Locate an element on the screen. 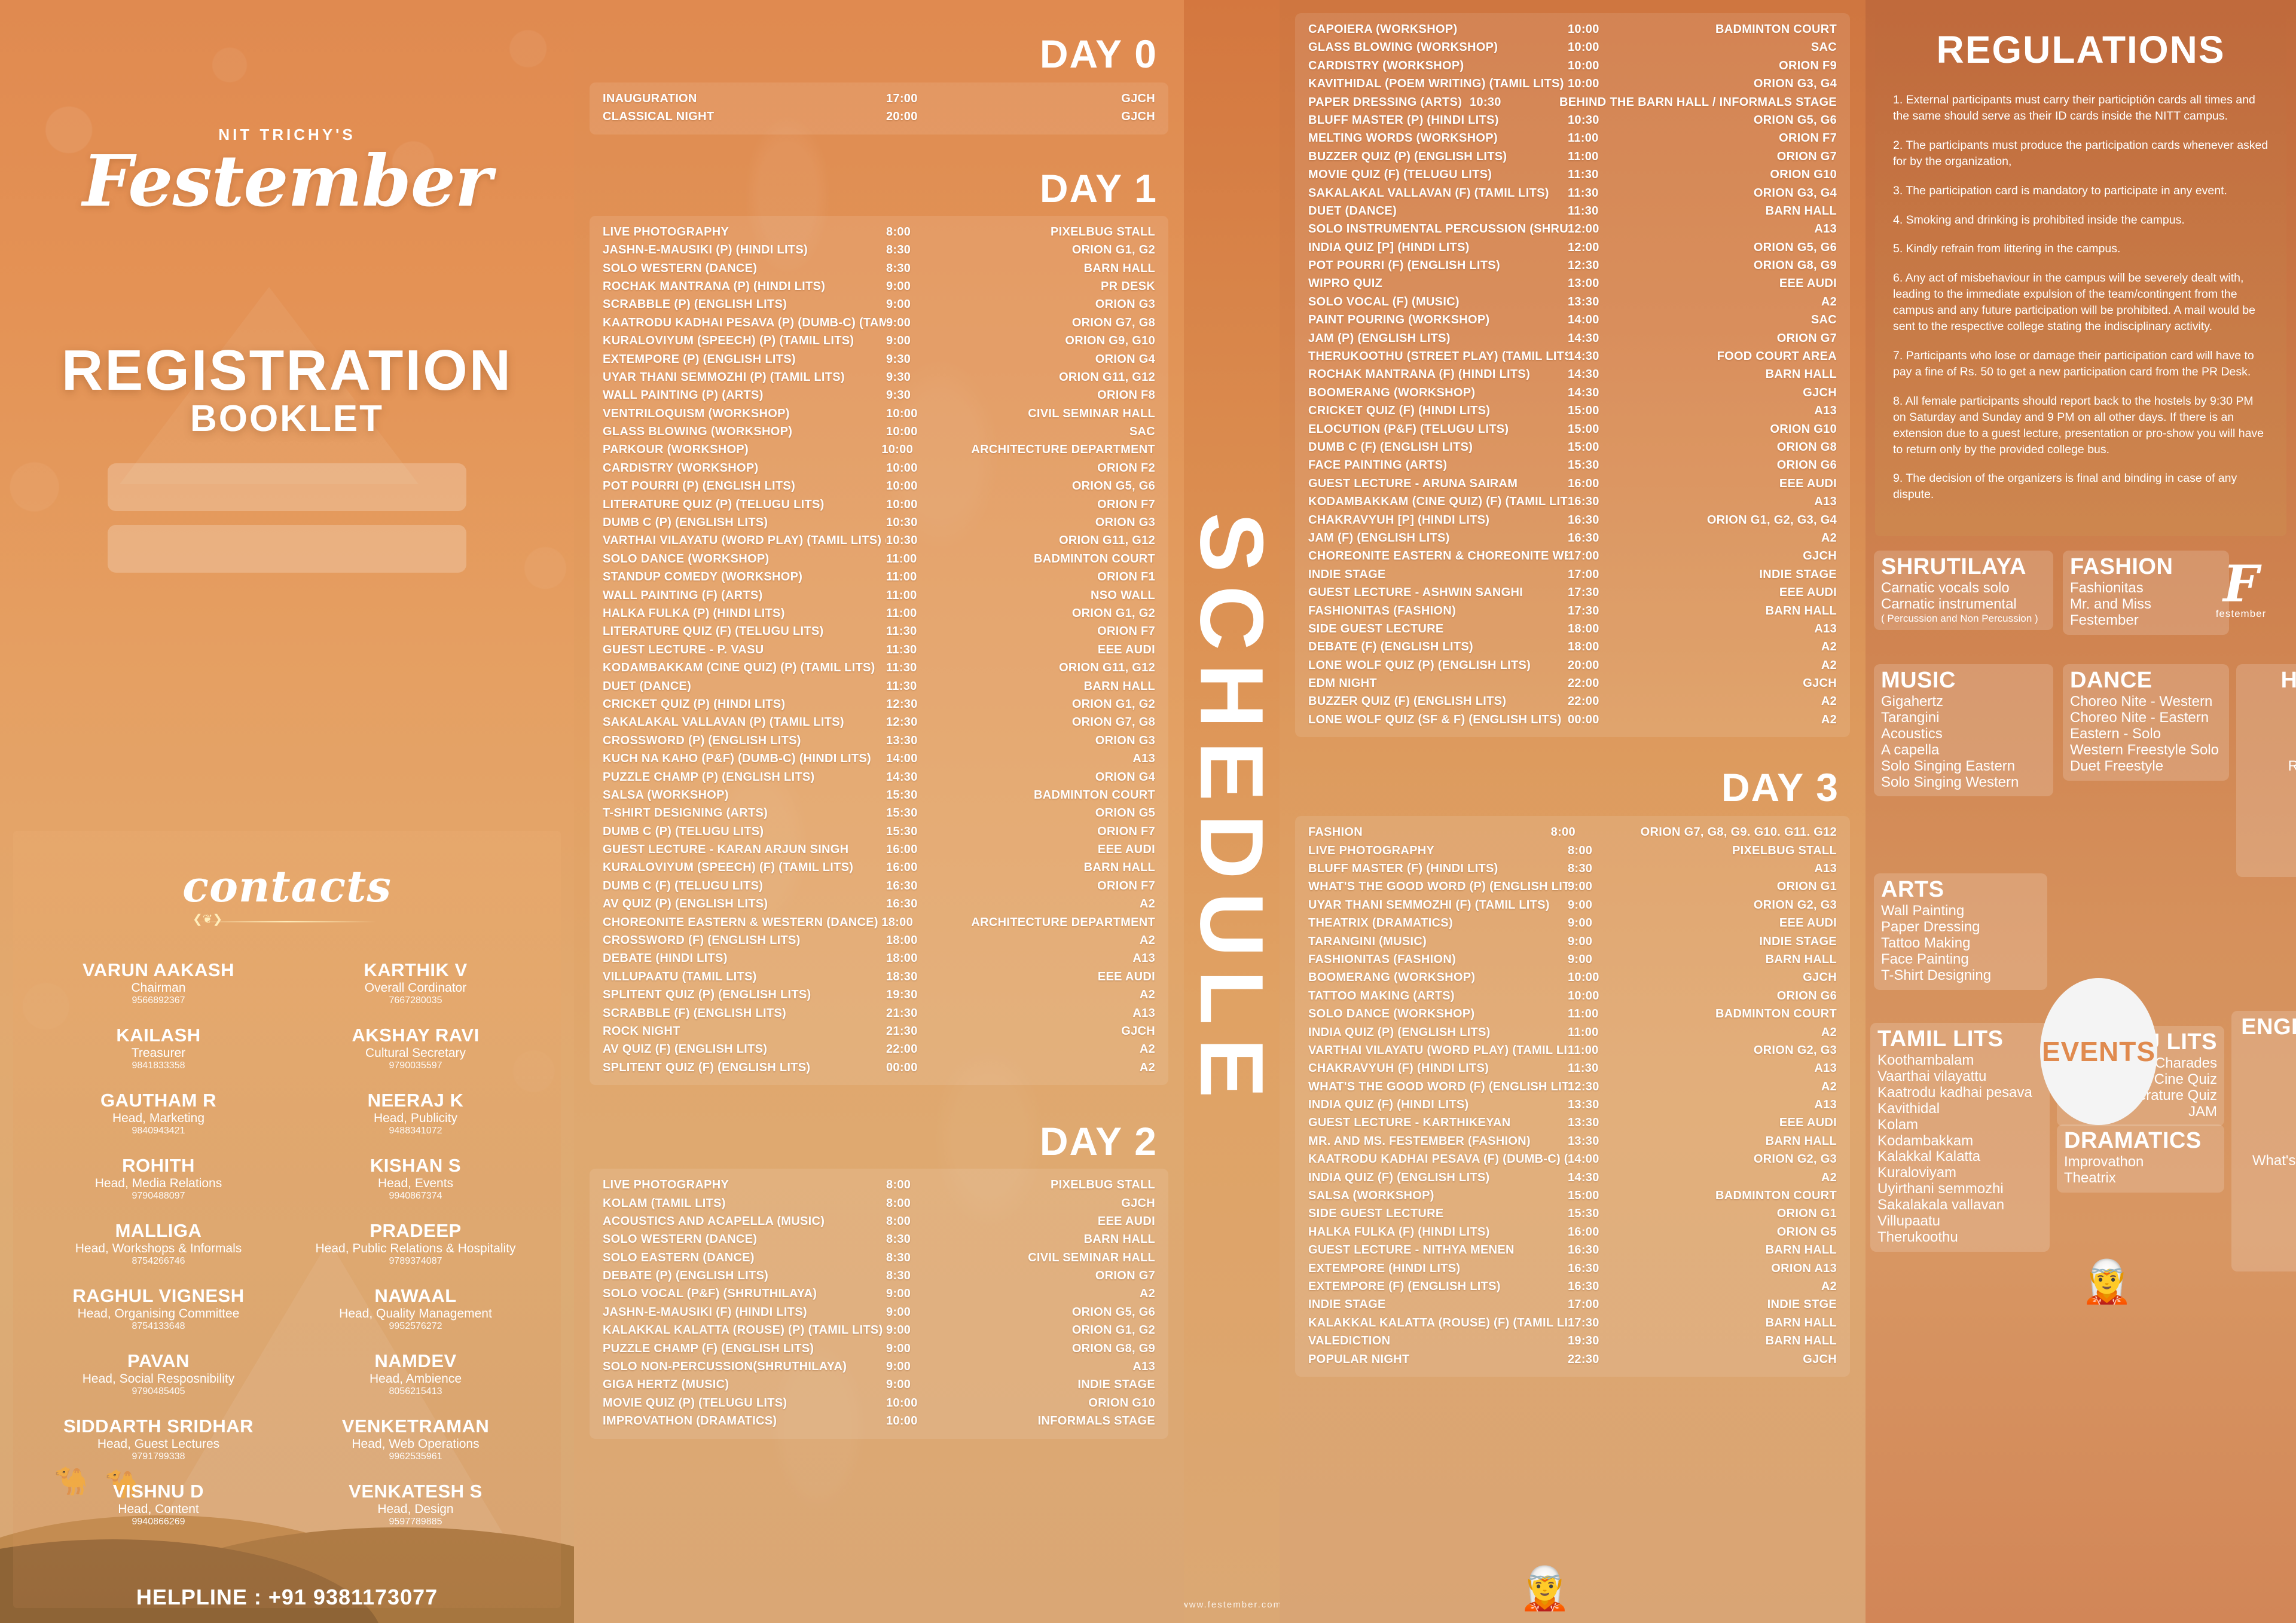  contact-card: AKSHAY RAVI Cultural Secretary 9790035597 is located at coordinates (415, 1049).